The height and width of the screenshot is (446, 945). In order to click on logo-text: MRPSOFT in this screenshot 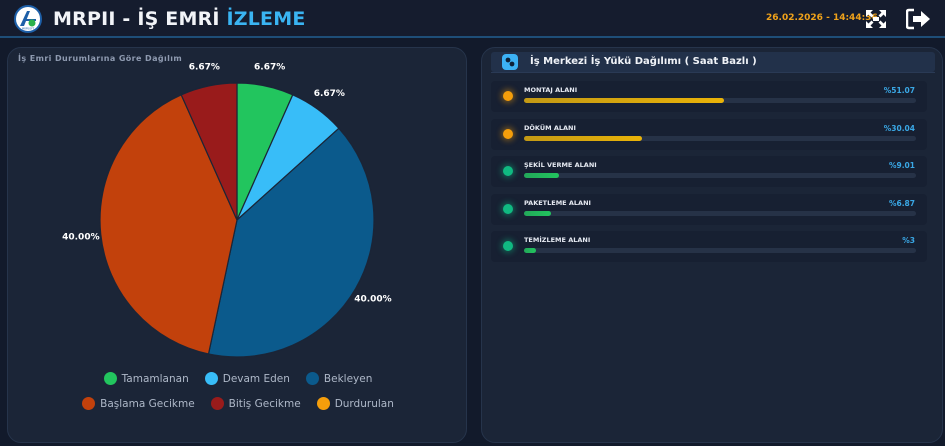, I will do `click(28, 29)`.